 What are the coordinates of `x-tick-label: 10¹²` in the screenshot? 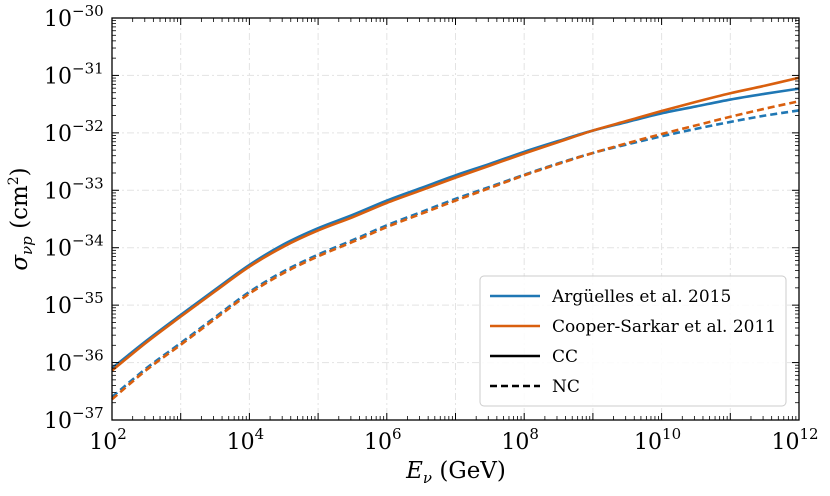 It's located at (794, 440).